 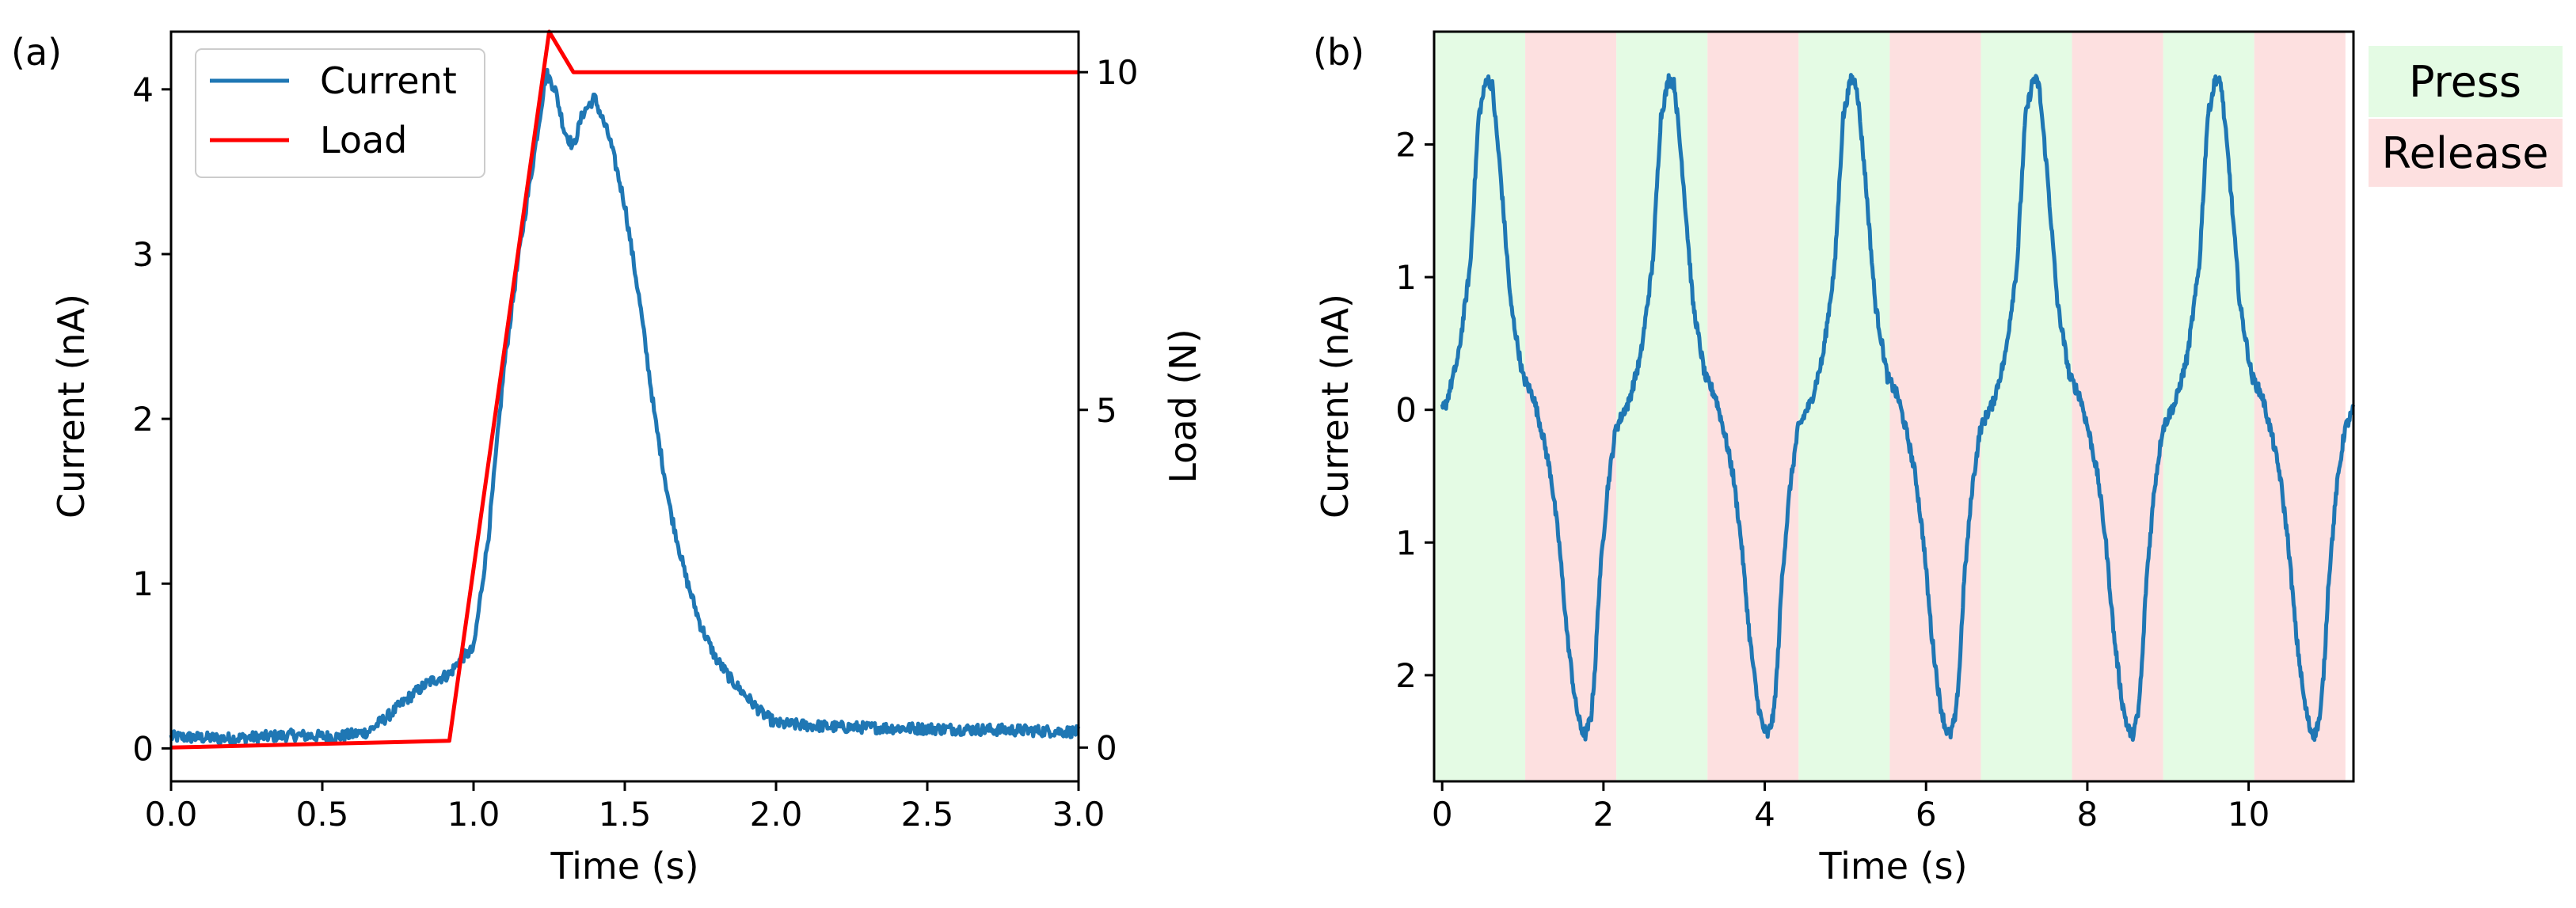 What do you see at coordinates (388, 80) in the screenshot?
I see `panel-a-legend-current-label: Current` at bounding box center [388, 80].